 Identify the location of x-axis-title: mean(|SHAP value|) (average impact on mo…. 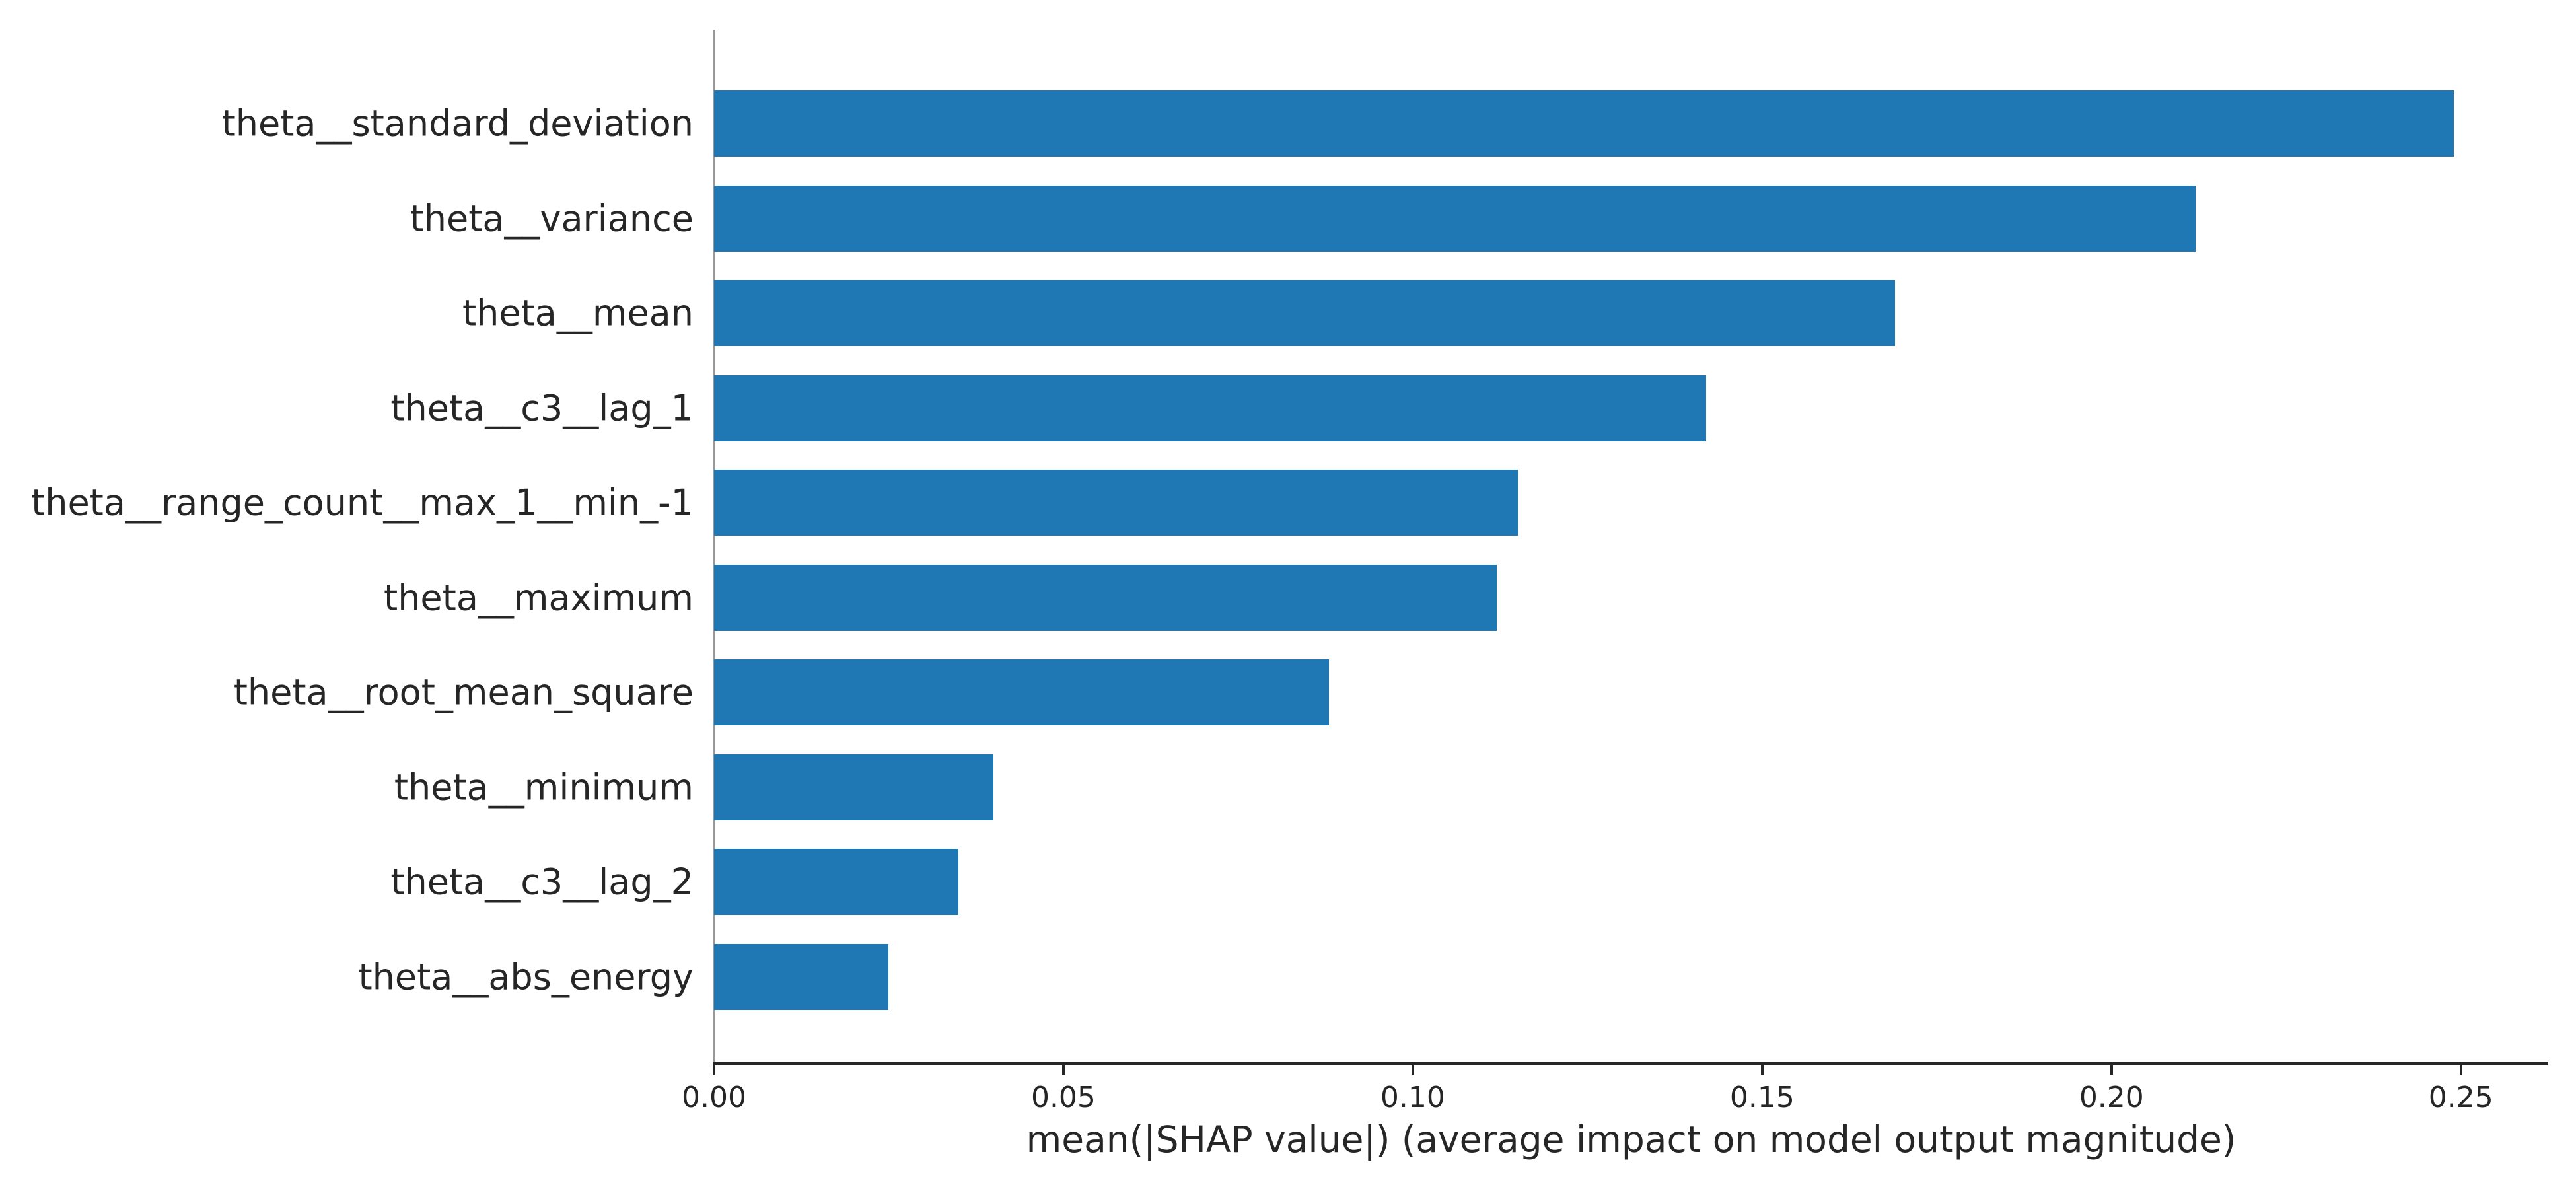
(1631, 1139).